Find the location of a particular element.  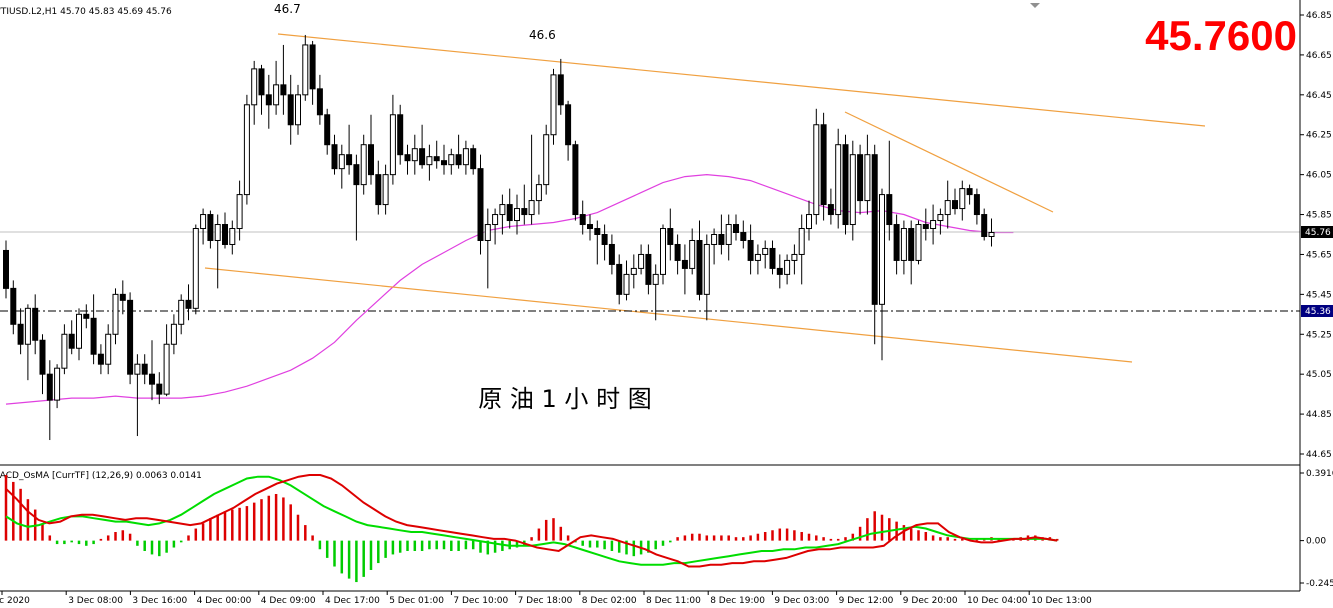

price-tick-label: 44.85 is located at coordinates (1319, 415).